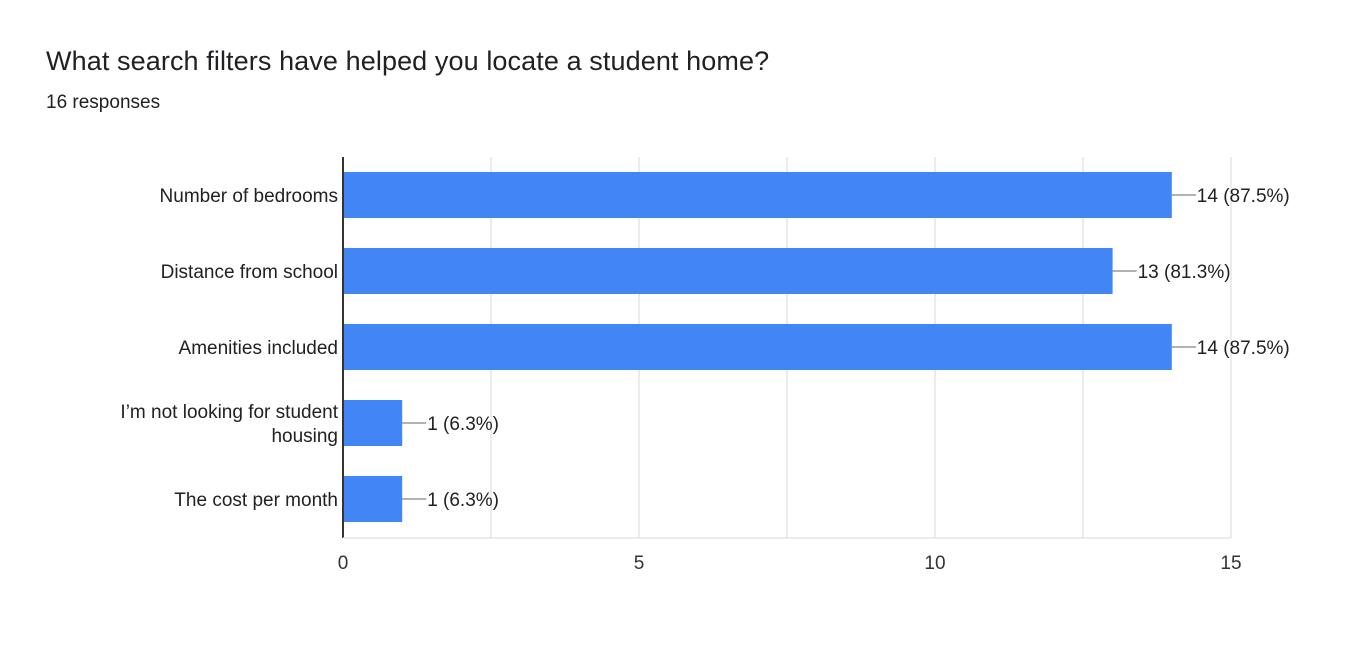 This screenshot has height=648, width=1367. I want to click on x-tick-label: 15, so click(1230, 563).